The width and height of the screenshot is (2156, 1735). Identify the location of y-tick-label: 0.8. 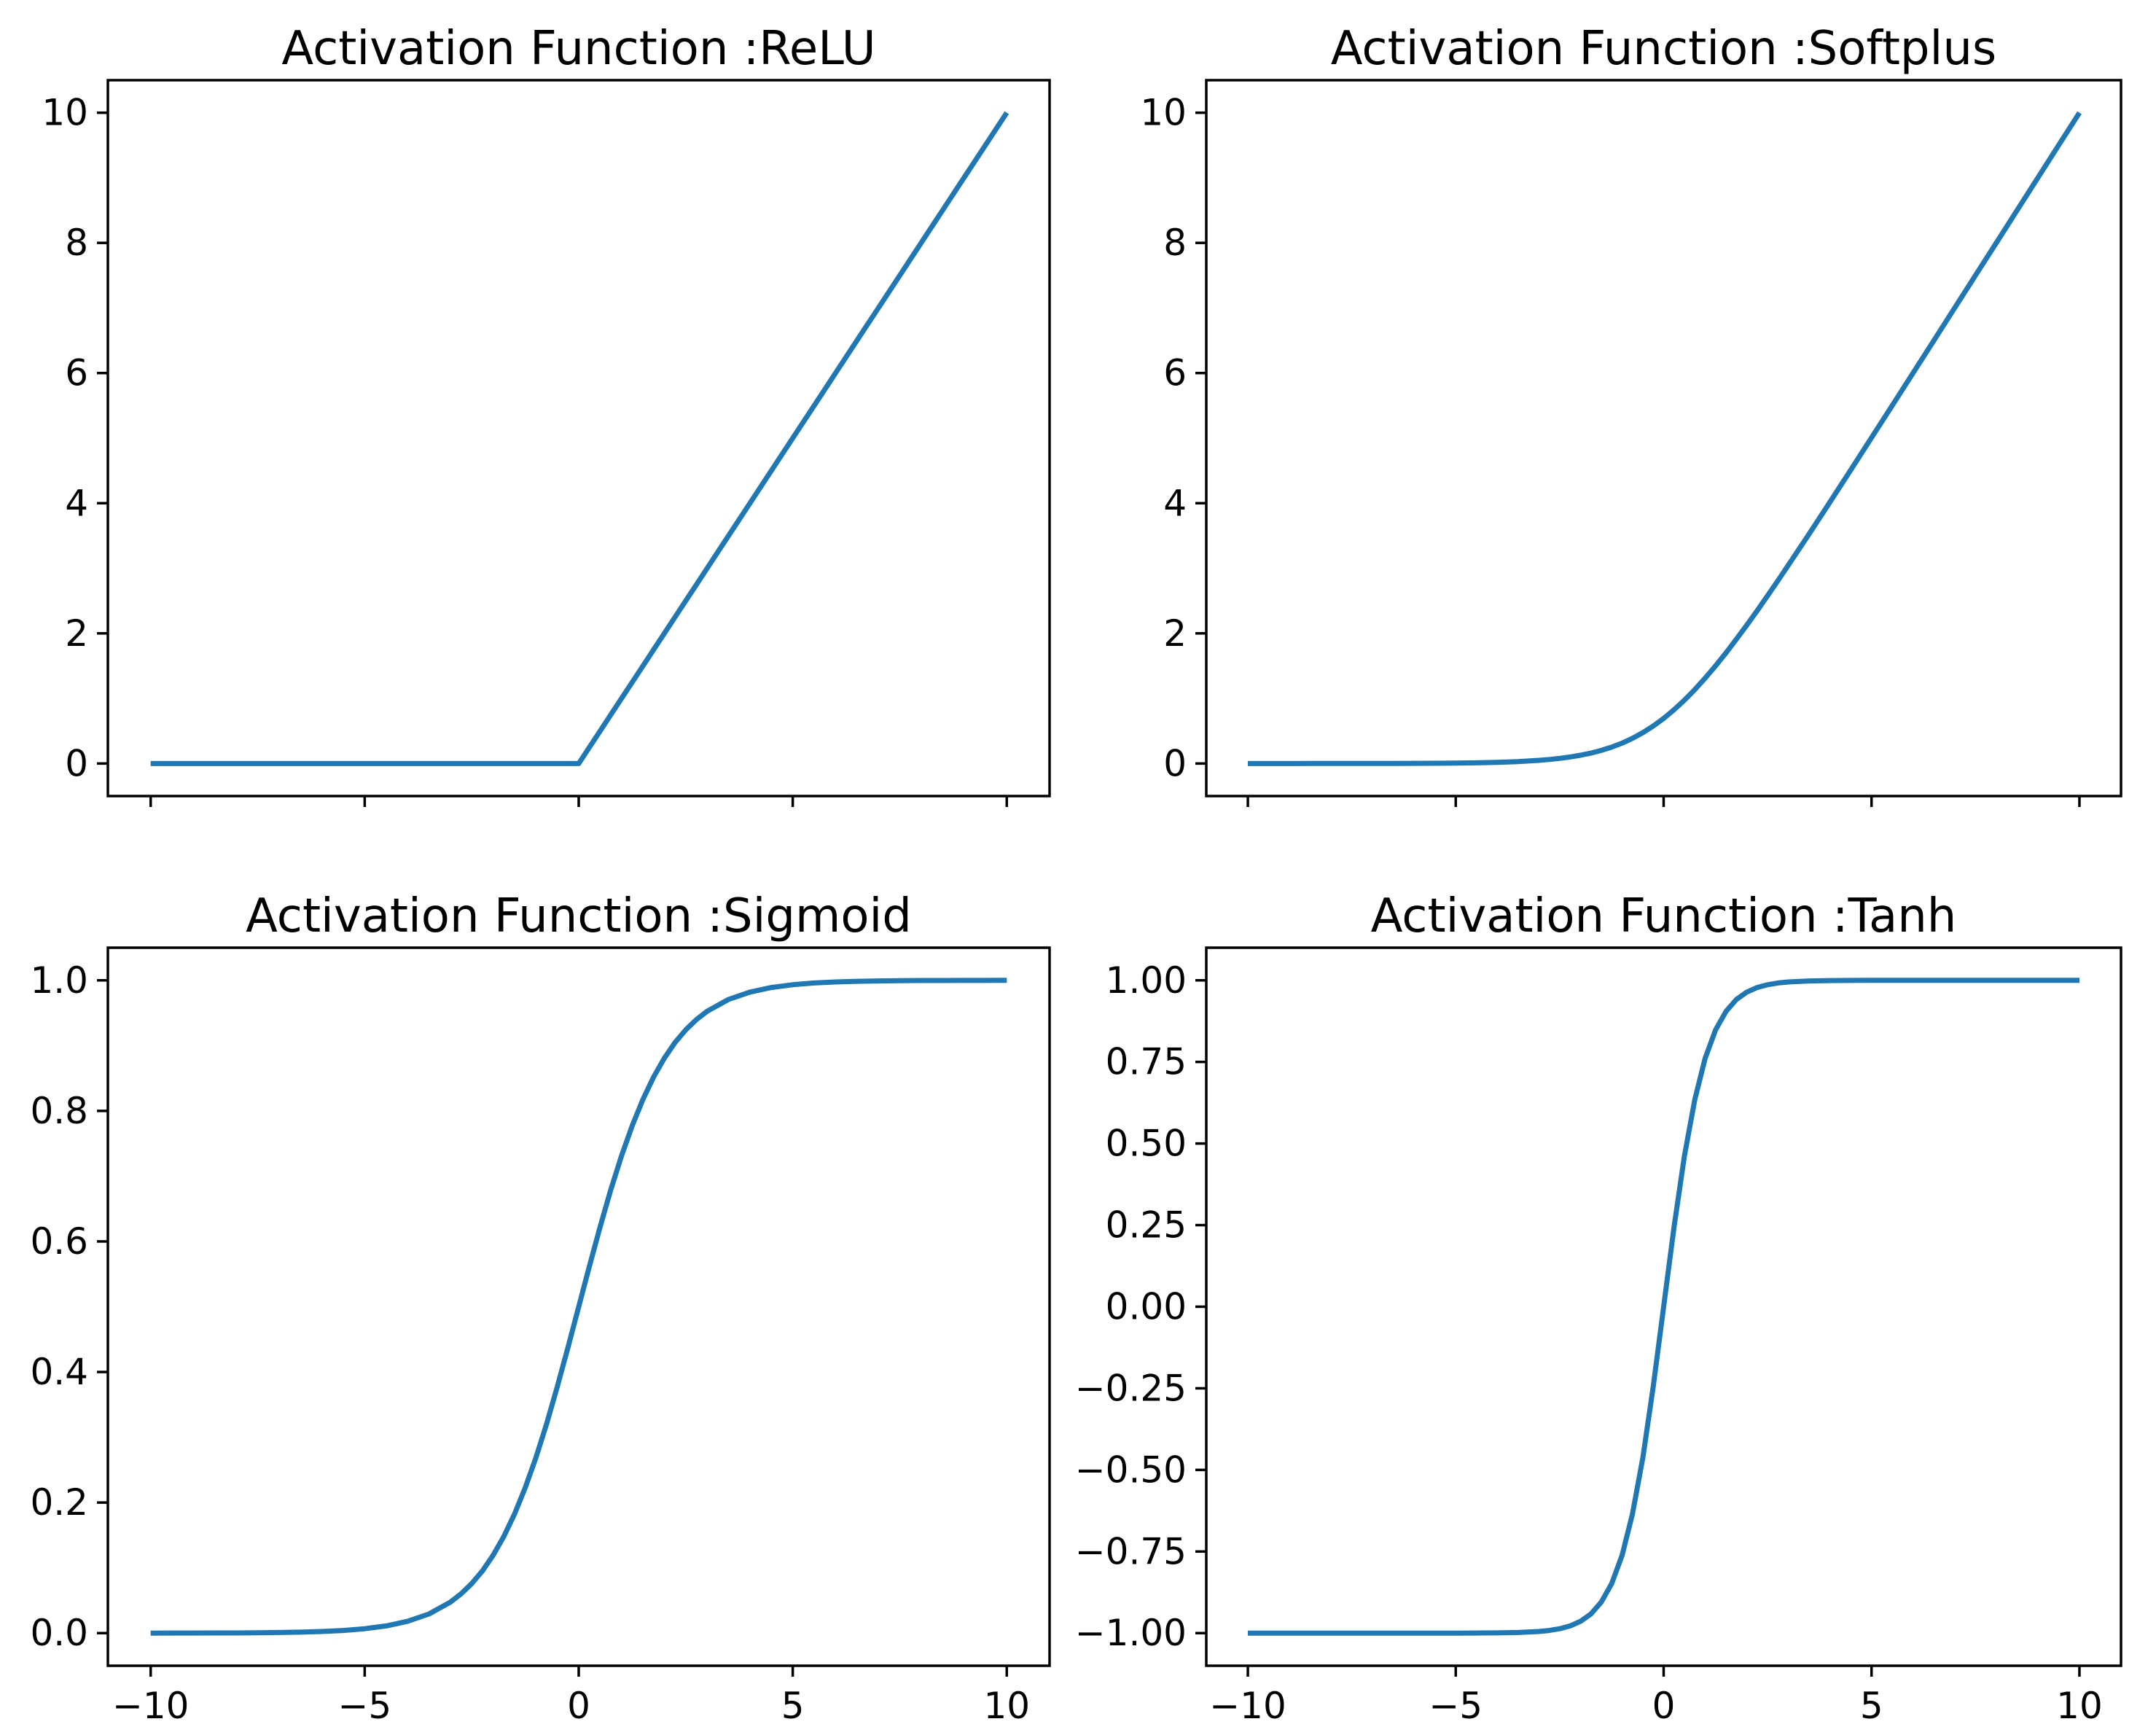
(59, 1111).